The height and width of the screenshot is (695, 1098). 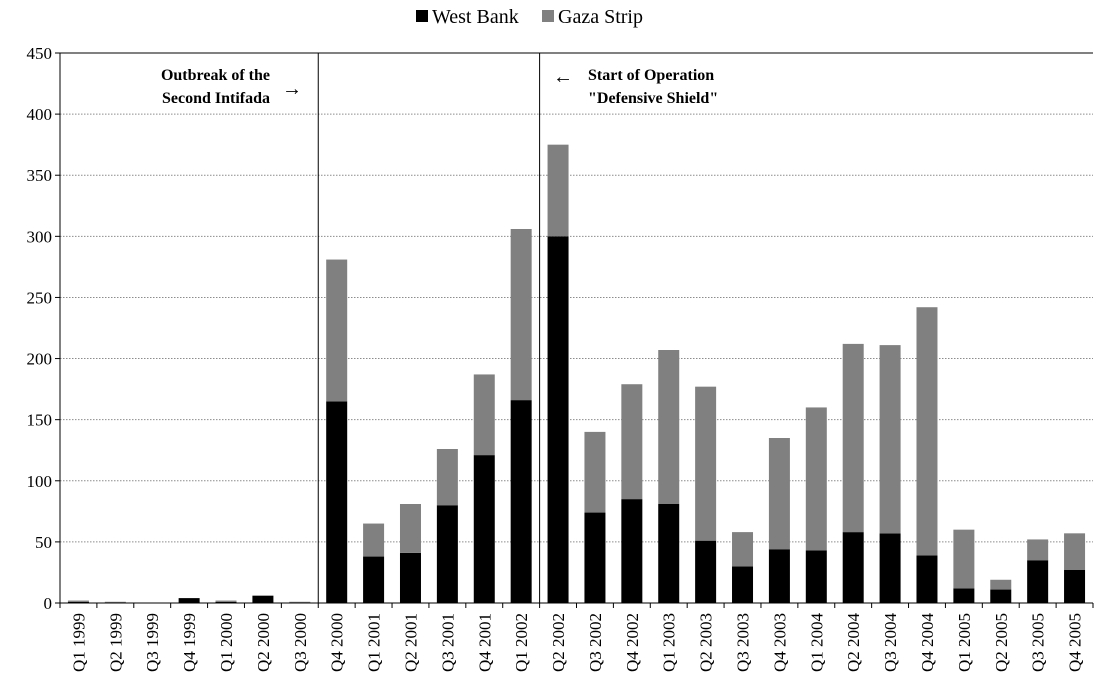 I want to click on x-tick-label: Q1 2003, so click(x=669, y=642).